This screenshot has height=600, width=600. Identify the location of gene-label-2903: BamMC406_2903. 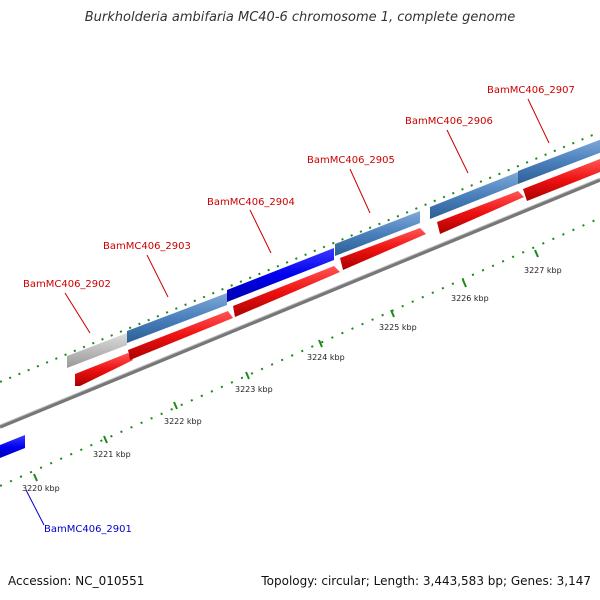
(147, 246).